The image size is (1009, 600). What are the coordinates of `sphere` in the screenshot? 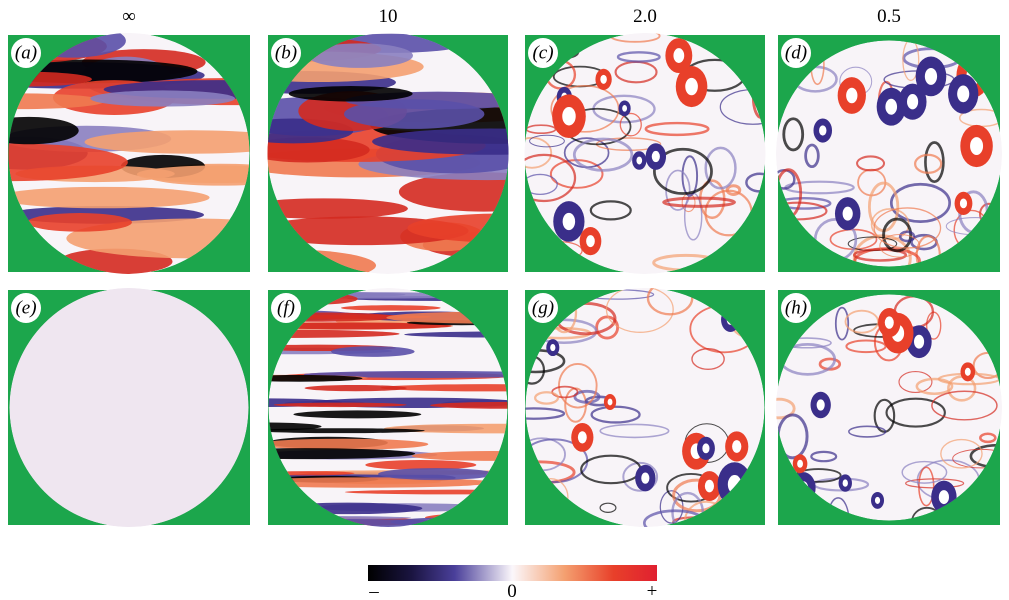 It's located at (645, 407).